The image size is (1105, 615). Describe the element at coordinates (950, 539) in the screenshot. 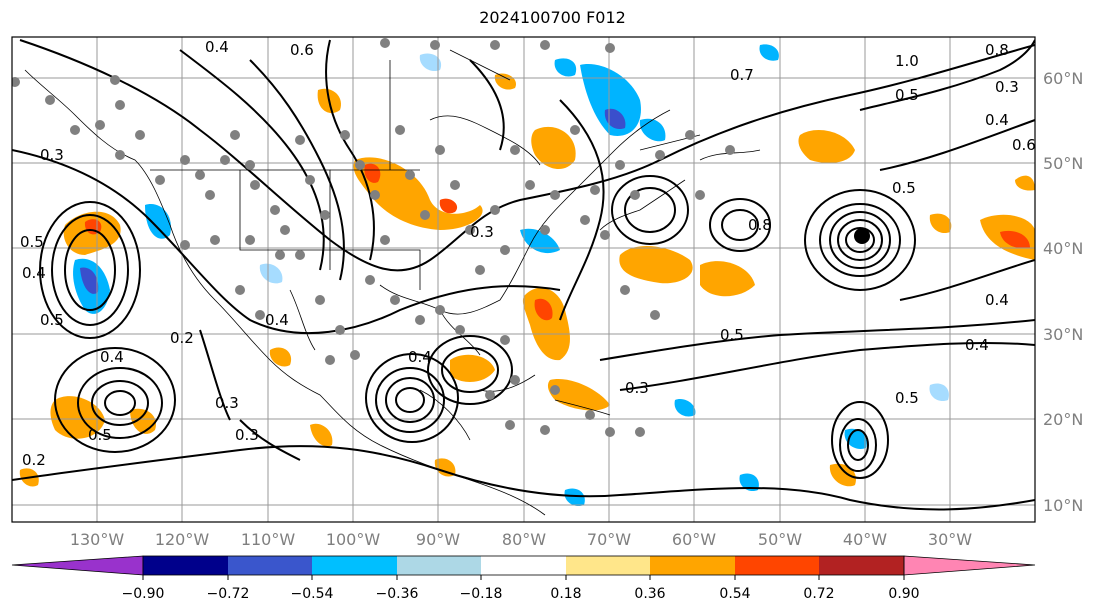

I see `lon-label: 30°W` at that location.